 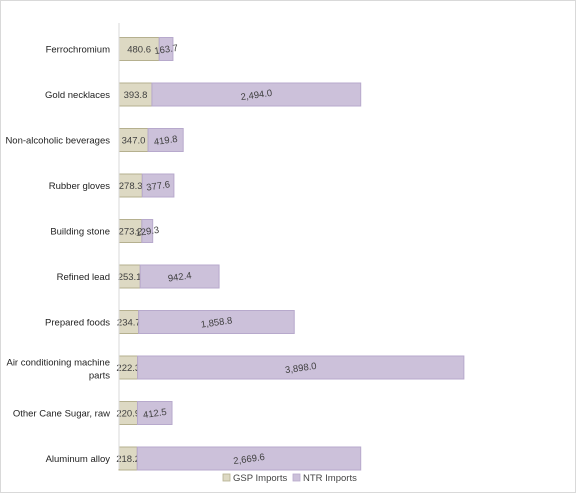 I want to click on bar-ntr-imports-gold-necklaces, so click(x=256, y=94).